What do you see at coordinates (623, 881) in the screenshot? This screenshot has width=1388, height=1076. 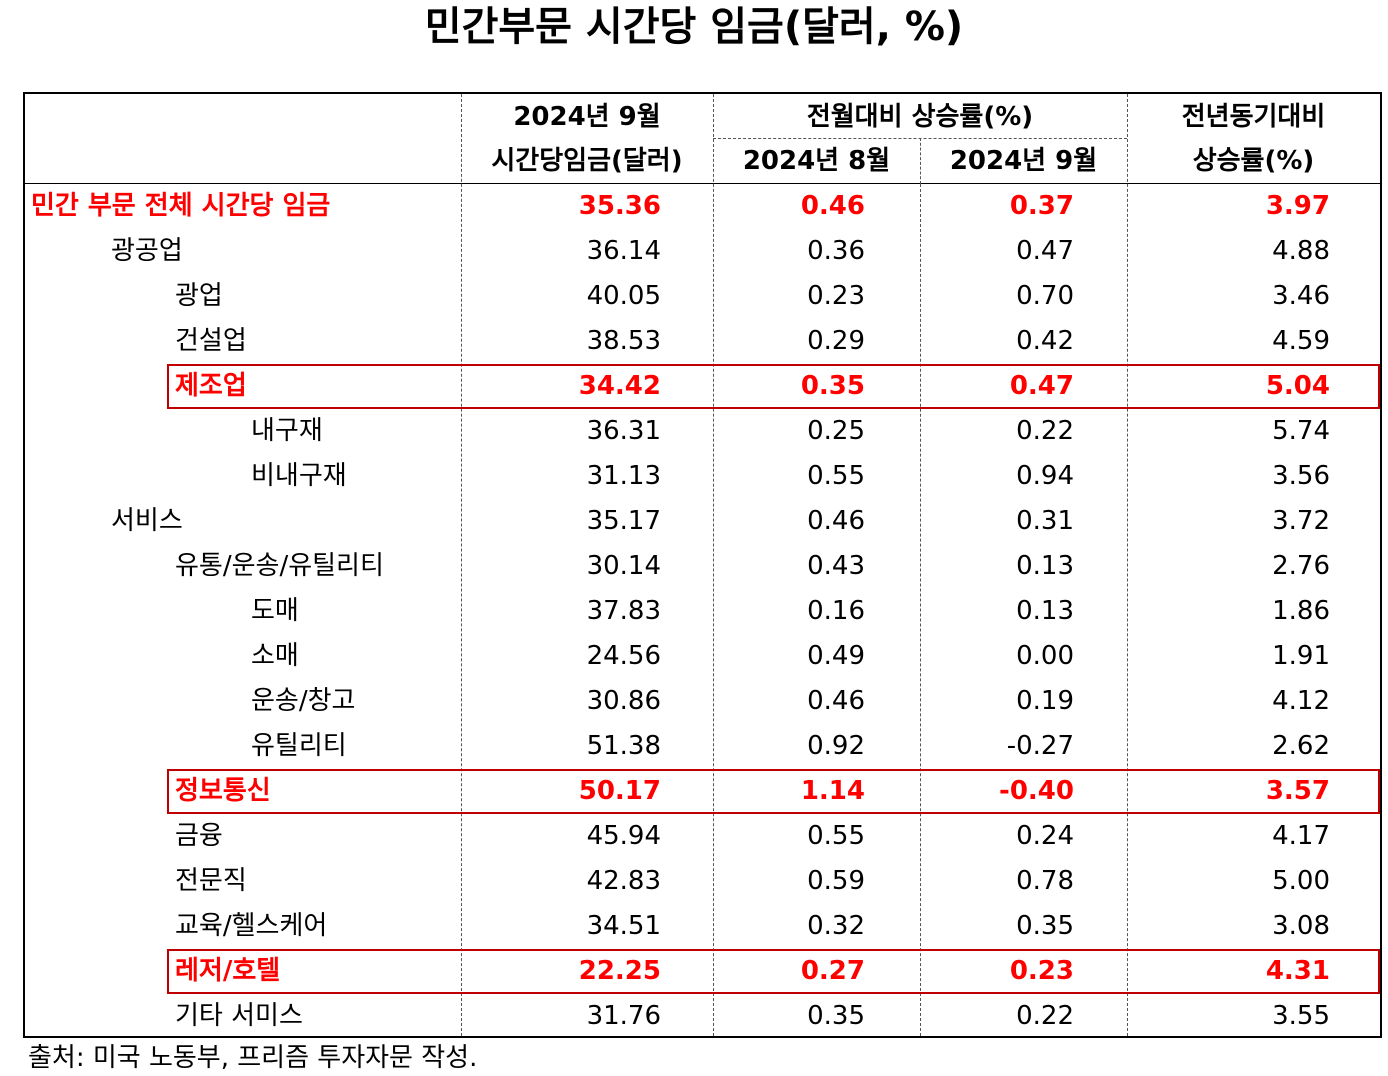 I see `cell-wage: 42.83` at bounding box center [623, 881].